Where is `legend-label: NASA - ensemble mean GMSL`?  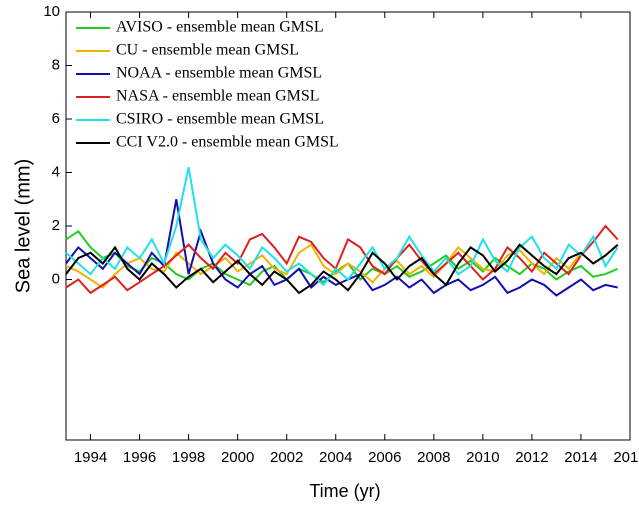
legend-label: NASA - ensemble mean GMSL is located at coordinates (218, 96).